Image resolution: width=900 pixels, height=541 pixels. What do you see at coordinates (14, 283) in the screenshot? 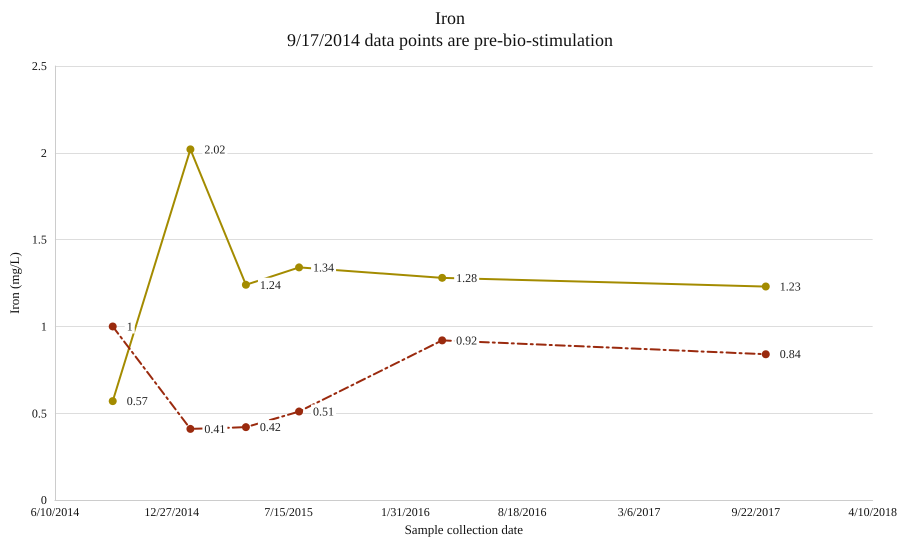
I see `y-axis-title: Iron (mg/L)` at bounding box center [14, 283].